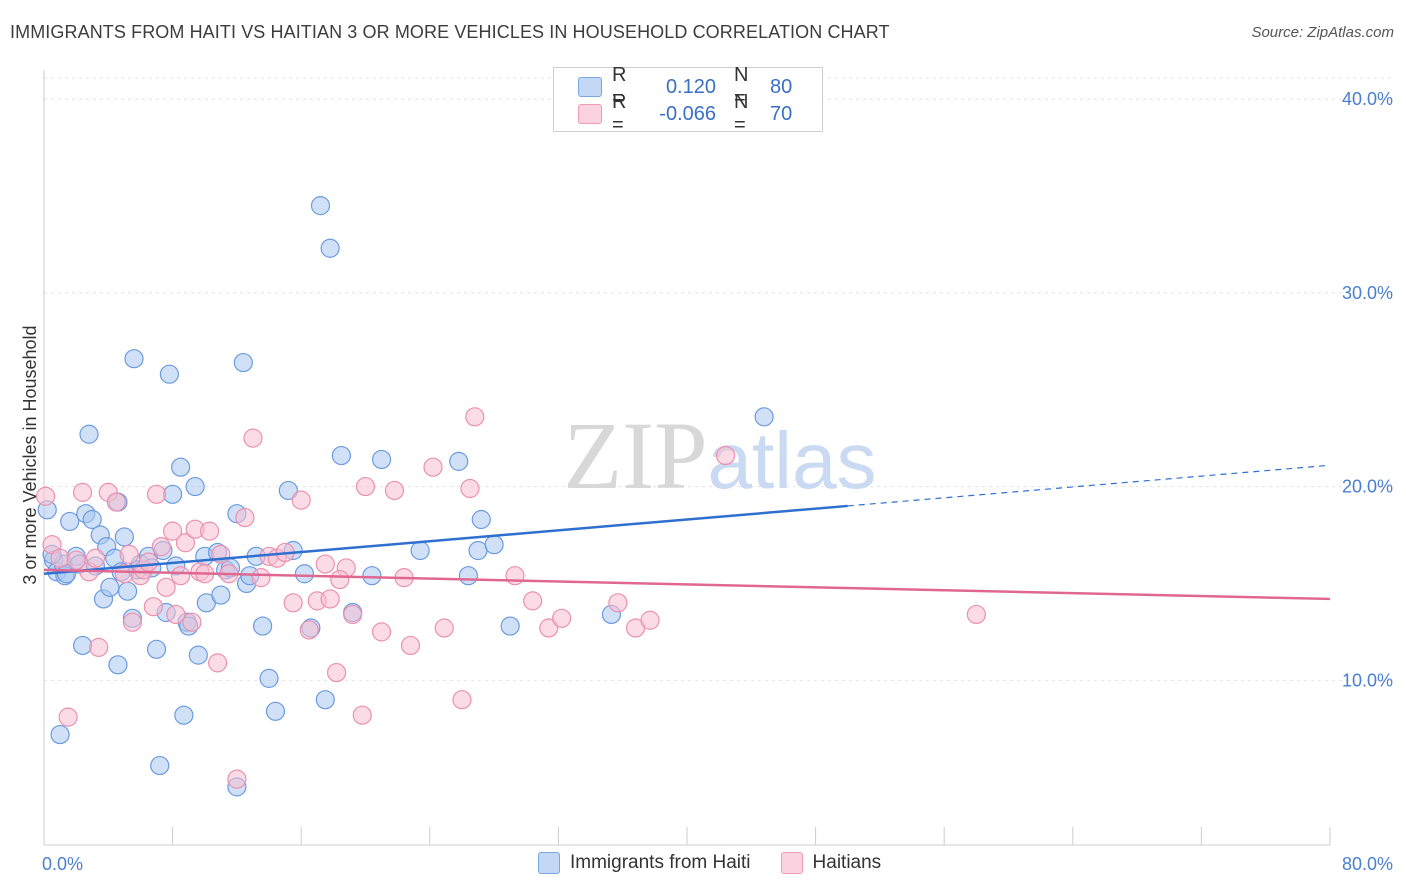 Image resolution: width=1406 pixels, height=892 pixels. What do you see at coordinates (1367, 293) in the screenshot?
I see `y-tick-label: 30.0%` at bounding box center [1367, 293].